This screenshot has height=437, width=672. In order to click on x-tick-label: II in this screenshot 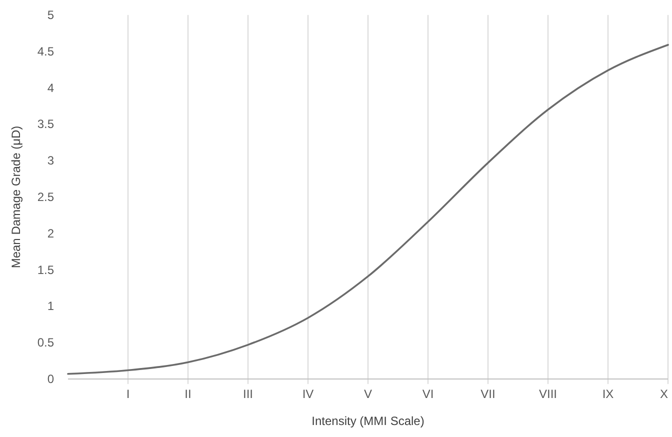, I will do `click(188, 394)`.